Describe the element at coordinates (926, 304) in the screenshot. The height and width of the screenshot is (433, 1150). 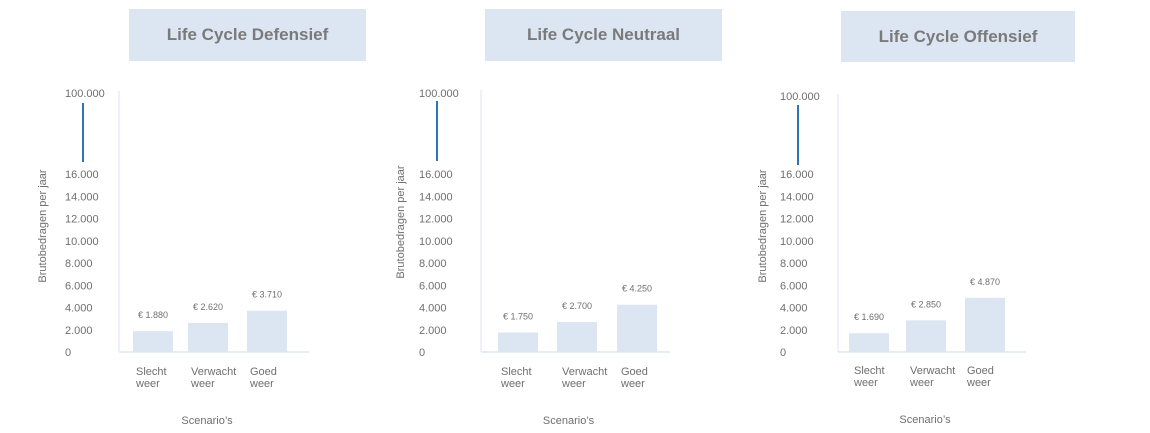
I see `data-label: € 2.850` at that location.